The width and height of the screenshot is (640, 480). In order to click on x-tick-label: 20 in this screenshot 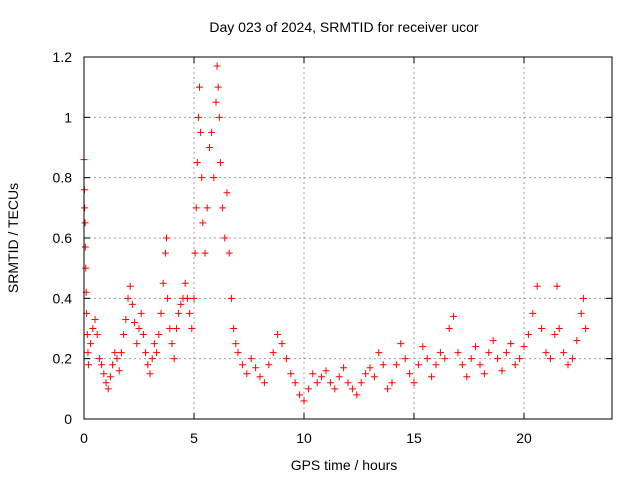, I will do `click(524, 438)`.